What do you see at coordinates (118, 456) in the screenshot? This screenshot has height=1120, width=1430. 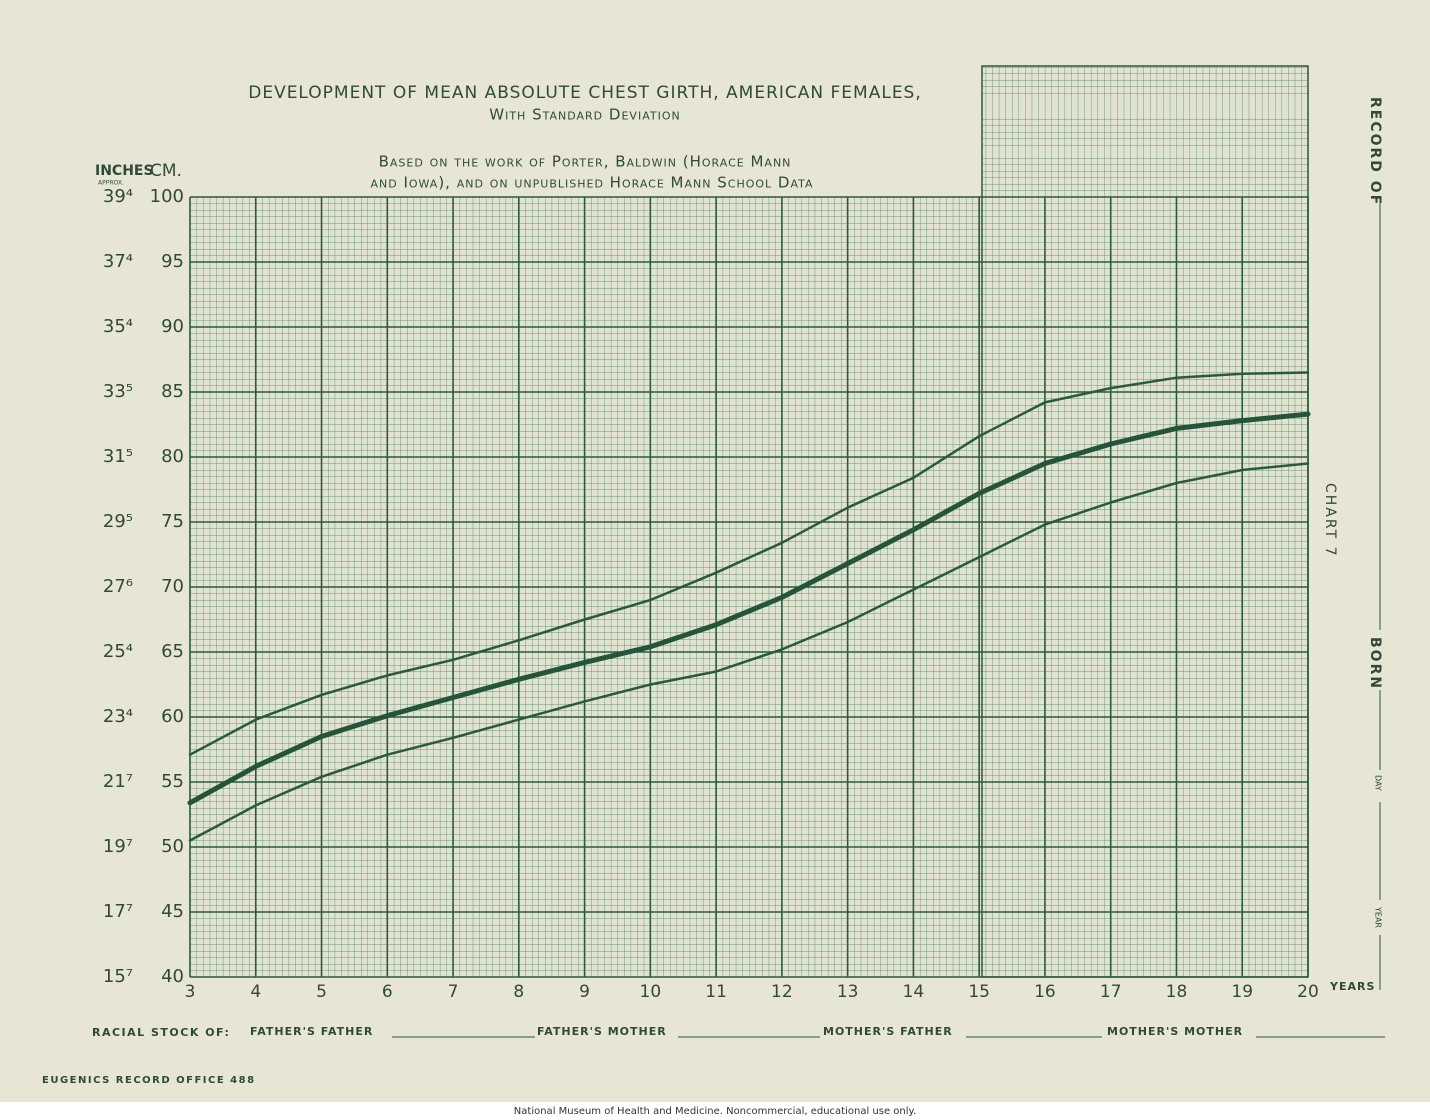 I see `y-alt-tick-label: 31⁵` at bounding box center [118, 456].